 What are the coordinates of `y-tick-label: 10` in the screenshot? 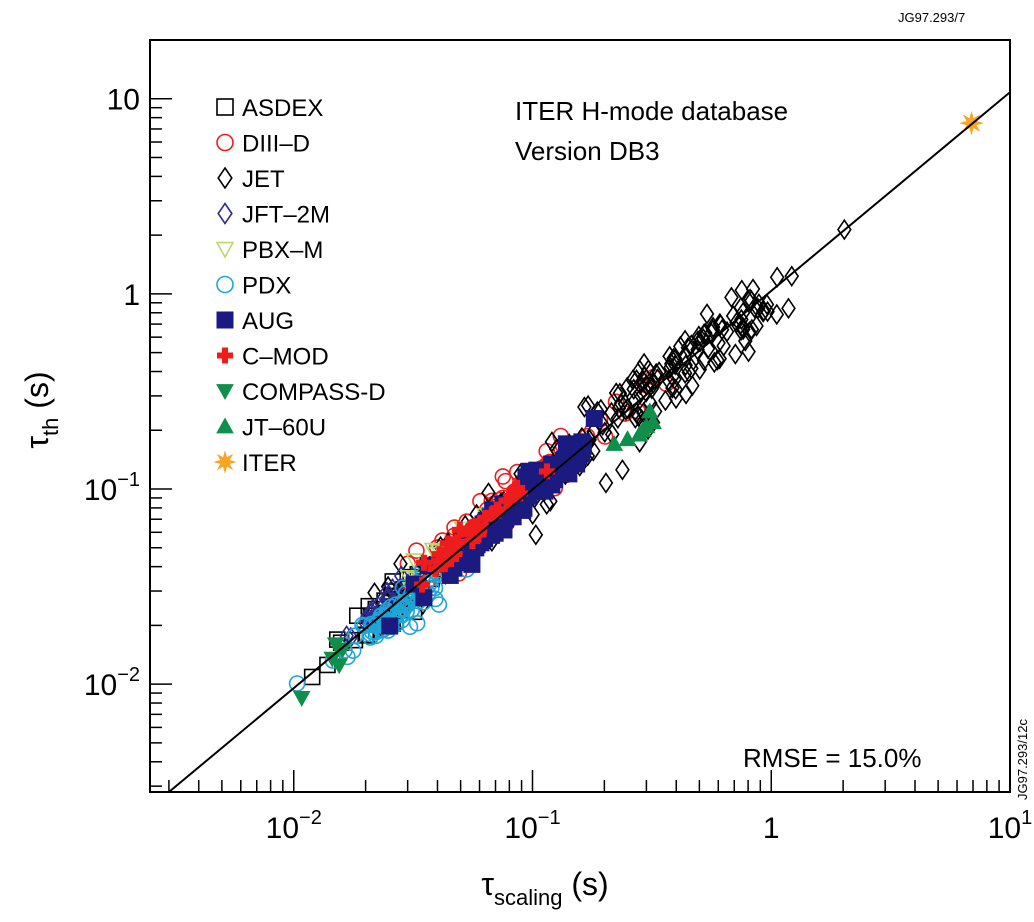 It's located at (123, 100).